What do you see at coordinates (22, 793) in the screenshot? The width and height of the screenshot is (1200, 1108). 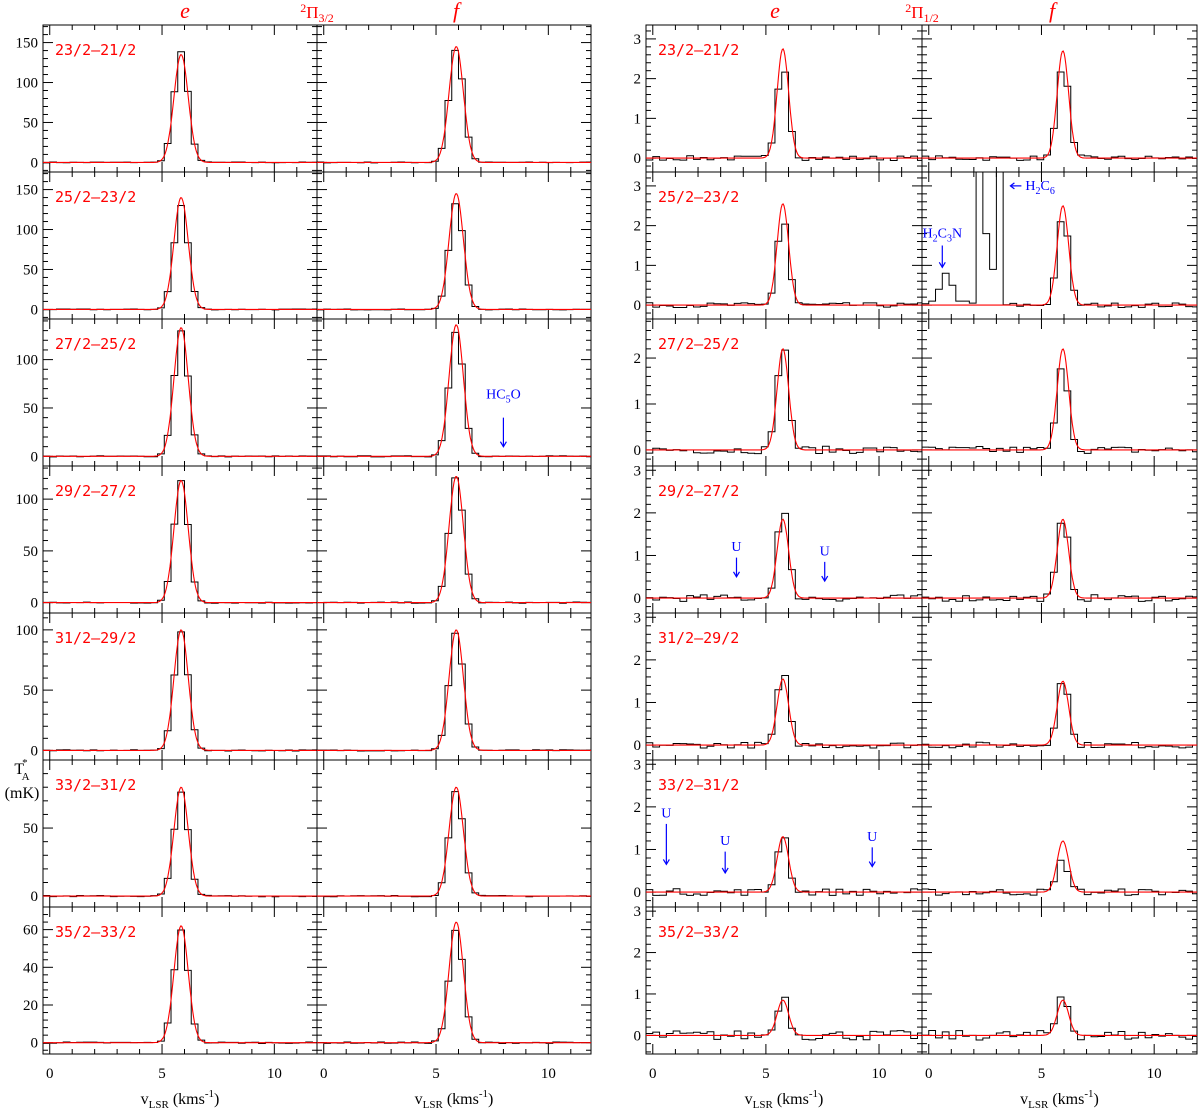 I see `y-axis-title-units: (mK)` at bounding box center [22, 793].